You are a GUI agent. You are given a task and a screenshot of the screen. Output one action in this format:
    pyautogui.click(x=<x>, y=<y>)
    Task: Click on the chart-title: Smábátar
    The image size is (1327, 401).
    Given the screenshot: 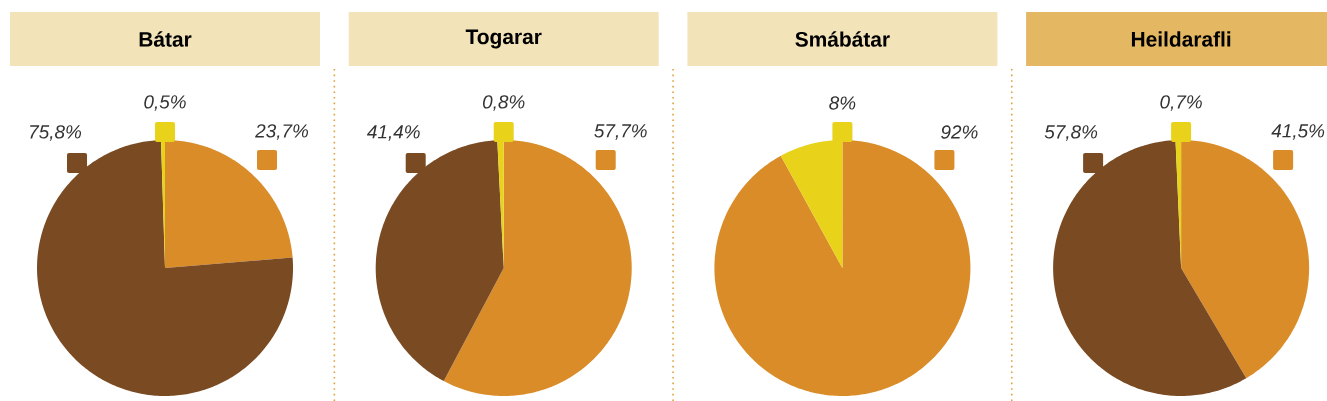 What is the action you would take?
    pyautogui.click(x=842, y=39)
    